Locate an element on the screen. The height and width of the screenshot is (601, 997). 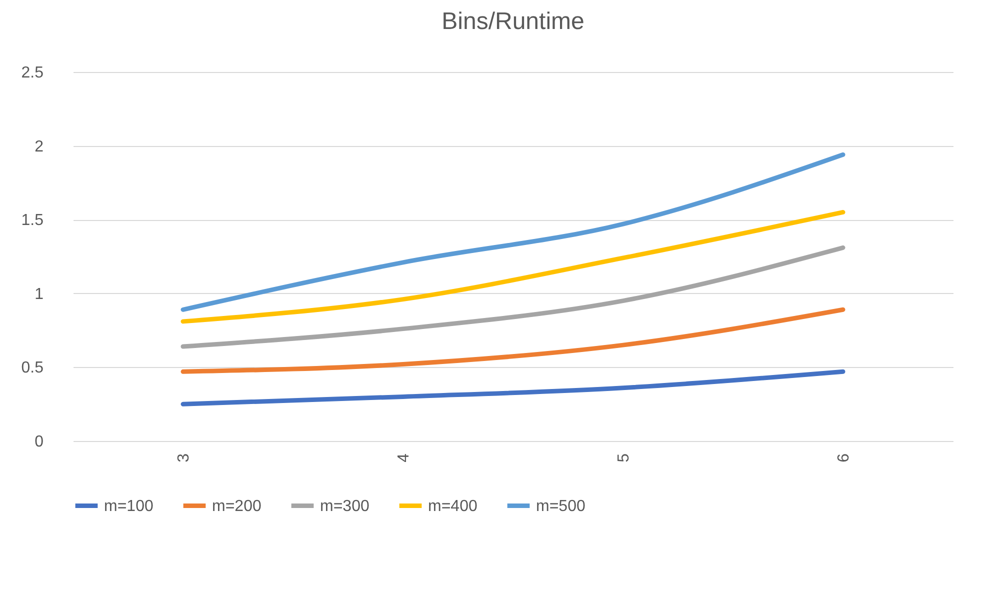
y-tick-label: 2.5 is located at coordinates (32, 73).